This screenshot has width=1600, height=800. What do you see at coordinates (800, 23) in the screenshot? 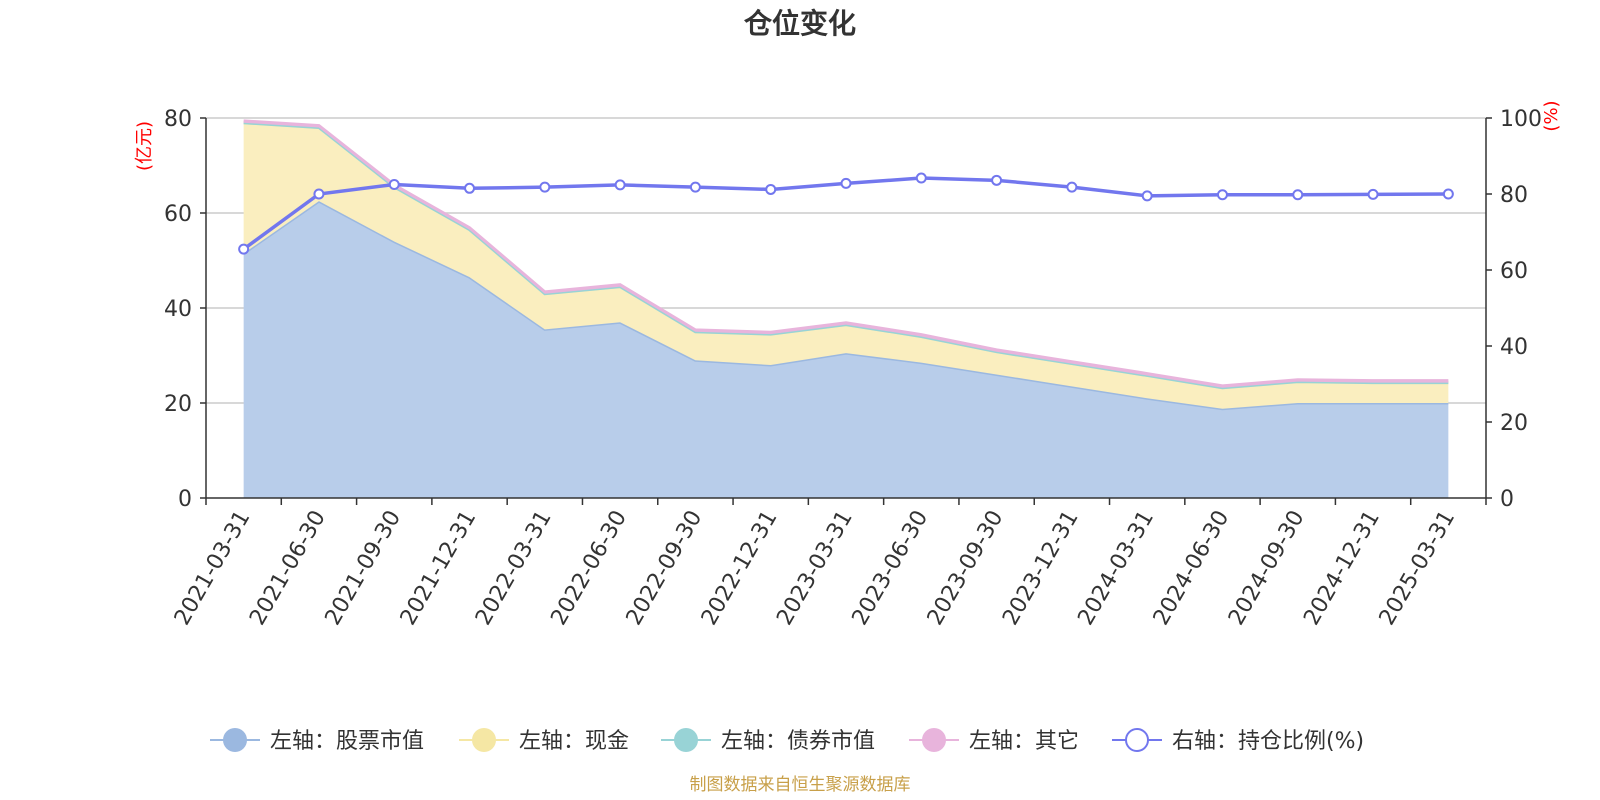
I see `chart-title: 仓位变化` at bounding box center [800, 23].